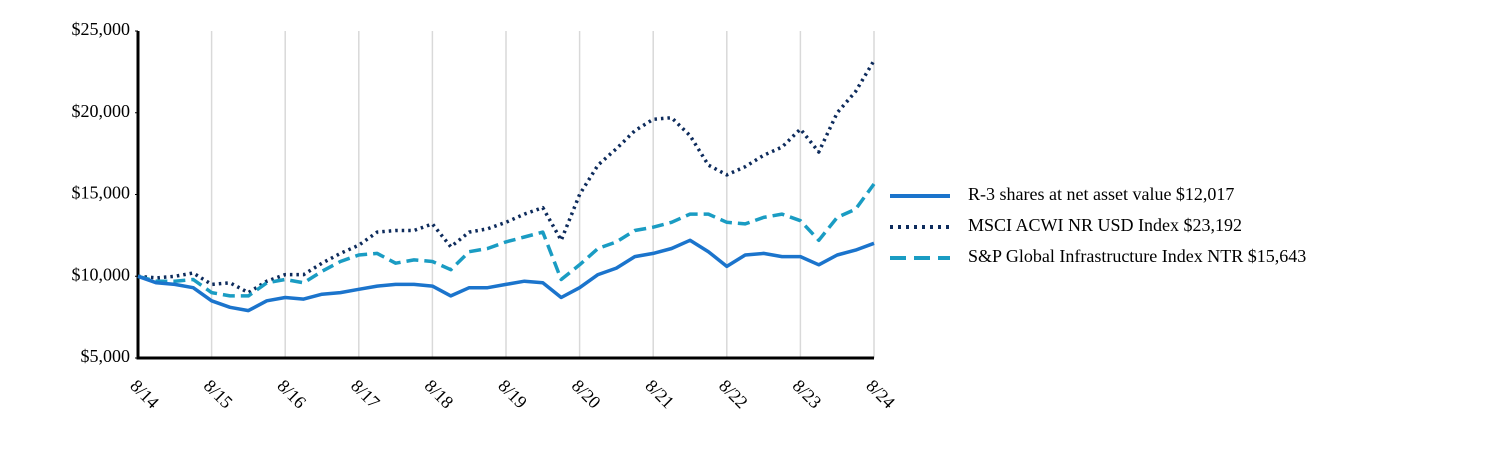 Image resolution: width=1512 pixels, height=456 pixels. What do you see at coordinates (106, 356) in the screenshot?
I see `y-tick-label: $5,000` at bounding box center [106, 356].